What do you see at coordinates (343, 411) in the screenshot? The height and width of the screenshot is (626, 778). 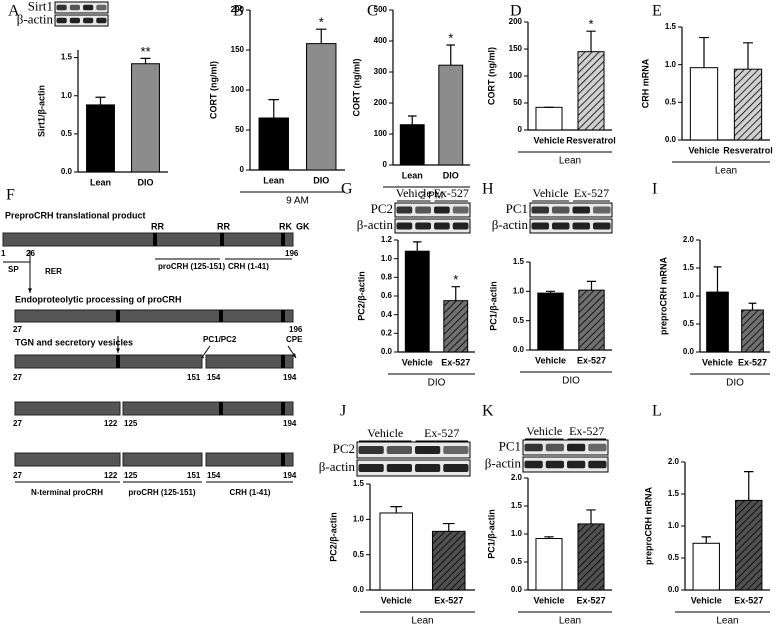 I see `panel-label: J` at bounding box center [343, 411].